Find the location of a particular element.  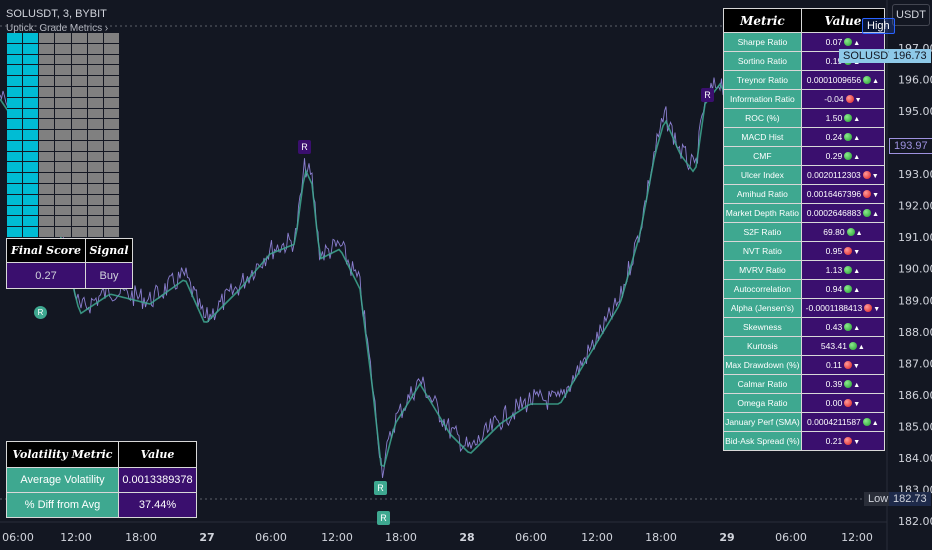

metric-row: Information Ratio -0.04 ▼ is located at coordinates (804, 99).